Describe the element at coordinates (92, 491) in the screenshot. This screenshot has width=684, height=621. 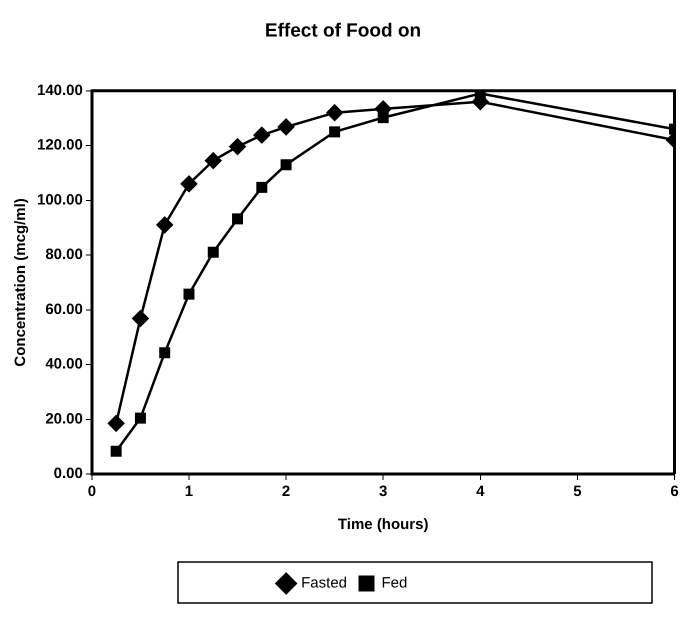
I see `x-tick-label: 0` at that location.